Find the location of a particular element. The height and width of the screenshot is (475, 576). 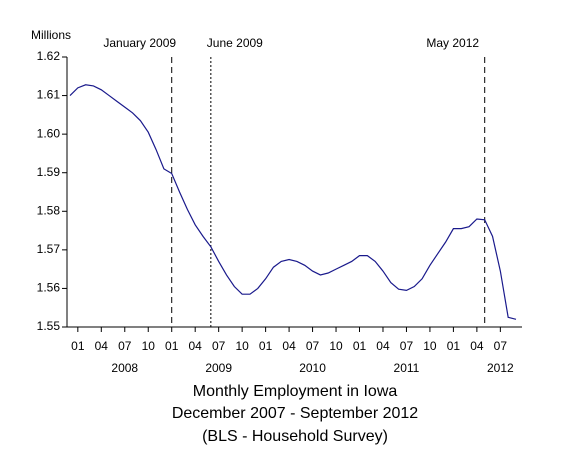

annotation-label: January 2009 is located at coordinates (139, 43).